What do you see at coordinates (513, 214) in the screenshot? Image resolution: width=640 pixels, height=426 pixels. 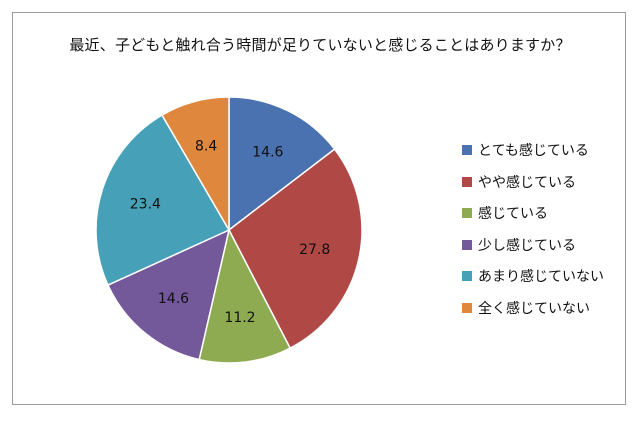 I see `legend-label: 感じている` at bounding box center [513, 214].